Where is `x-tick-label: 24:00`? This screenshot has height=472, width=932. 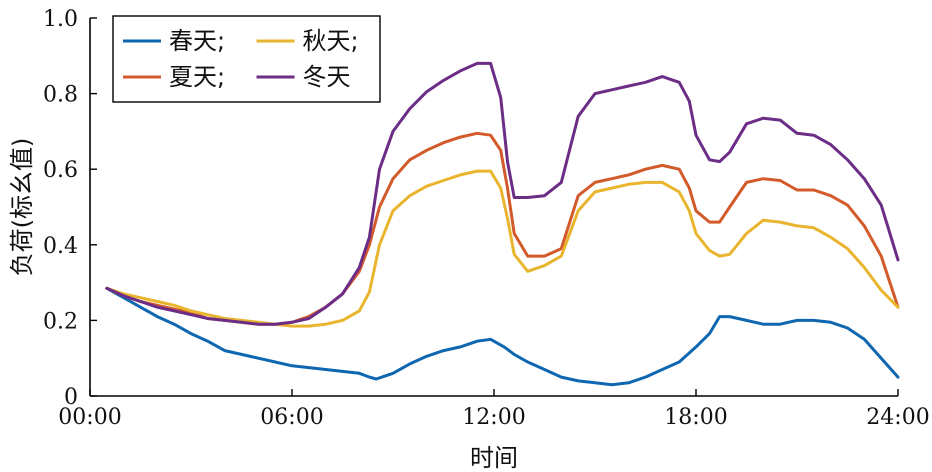 x-tick-label: 24:00 is located at coordinates (897, 417).